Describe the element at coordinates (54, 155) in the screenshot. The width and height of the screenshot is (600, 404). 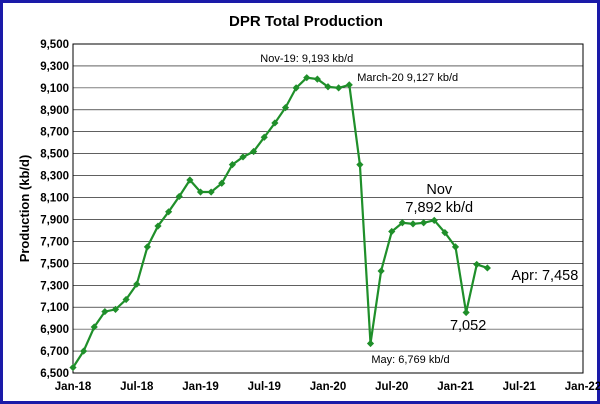
I see `y-tick-label: 8,500` at that location.